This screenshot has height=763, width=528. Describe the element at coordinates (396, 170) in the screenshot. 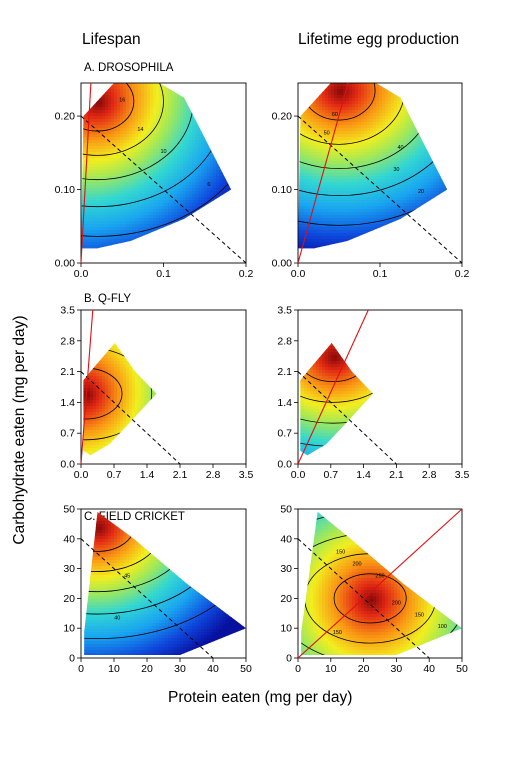

I see `contour-label: 30` at that location.